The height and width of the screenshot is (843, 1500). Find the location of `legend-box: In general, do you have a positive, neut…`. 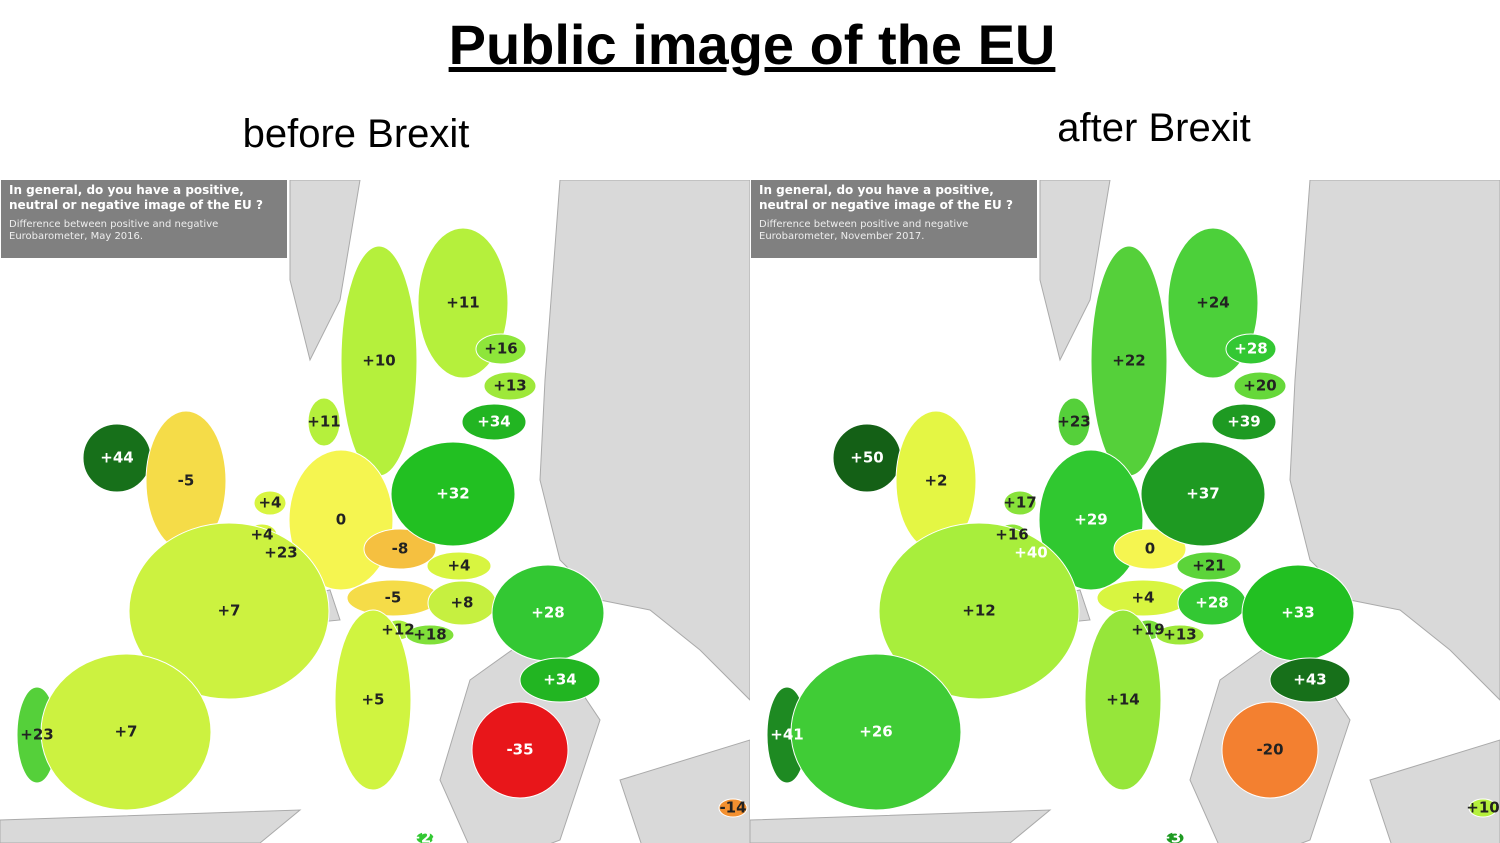

legend-box: In general, do you have a positive, neut… is located at coordinates (894, 219).